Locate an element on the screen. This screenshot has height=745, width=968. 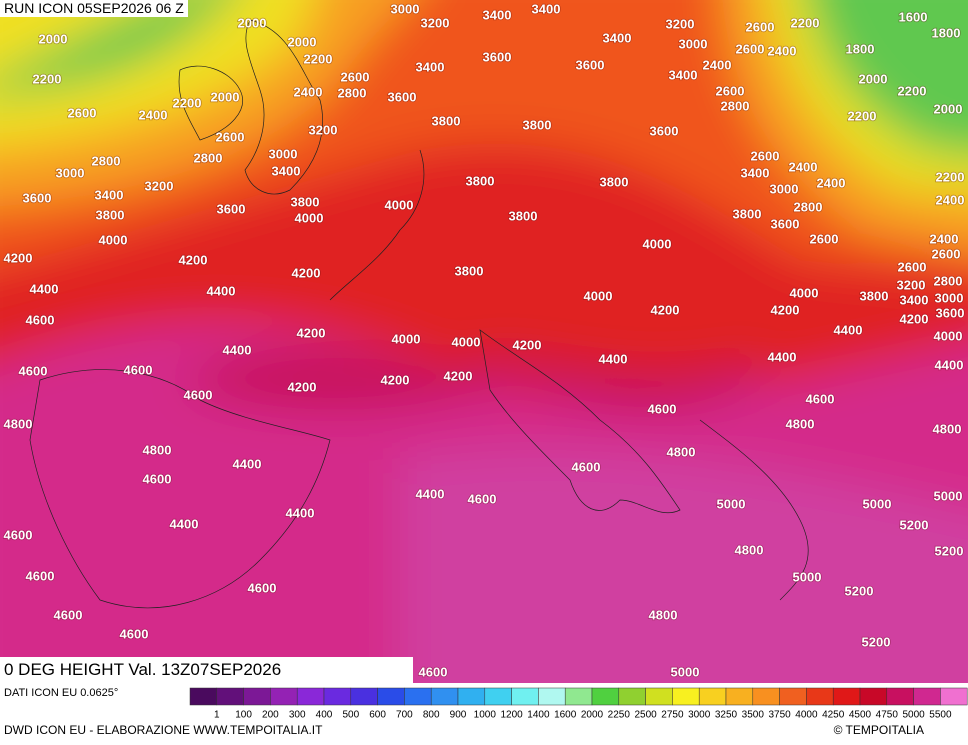
legend-label: 4250 is located at coordinates (833, 715).